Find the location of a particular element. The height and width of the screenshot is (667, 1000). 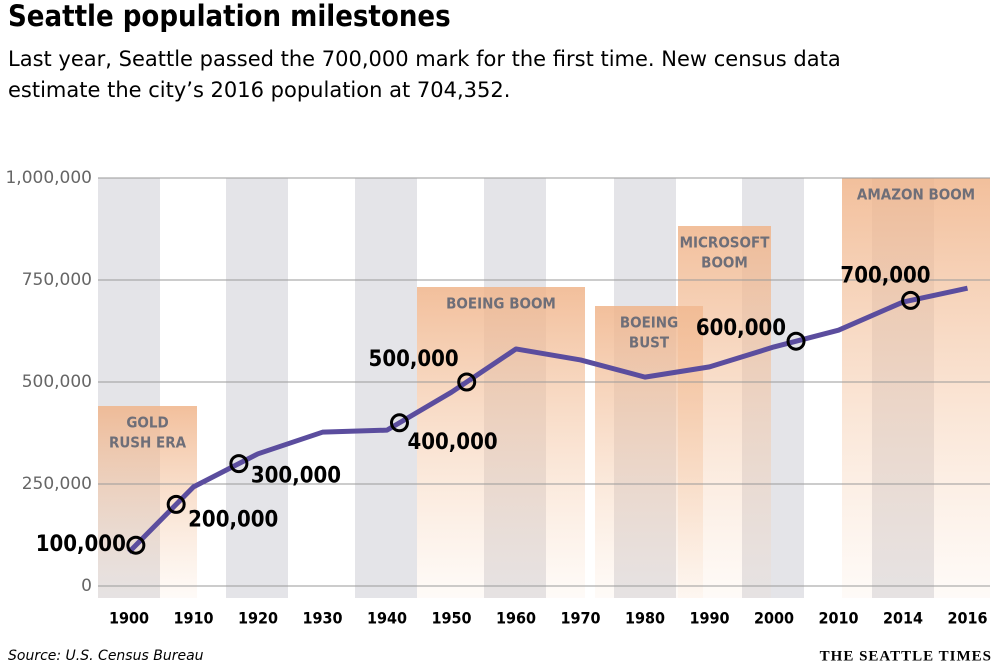

milestone-label: 600,000 is located at coordinates (741, 328).